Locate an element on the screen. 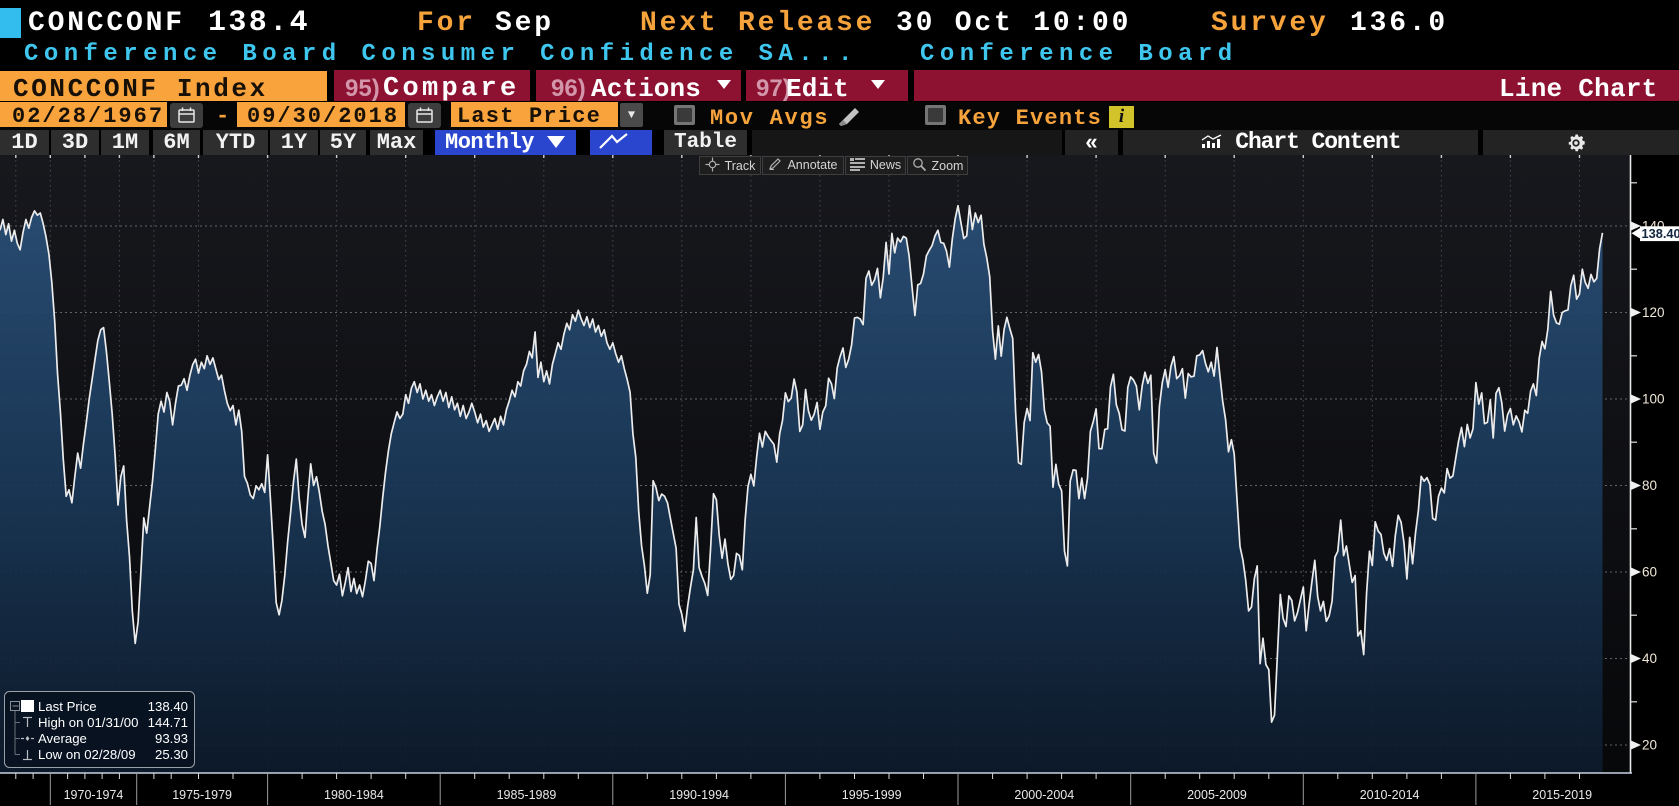 The height and width of the screenshot is (806, 1679). svg-text: Last Price is located at coordinates (67, 706).